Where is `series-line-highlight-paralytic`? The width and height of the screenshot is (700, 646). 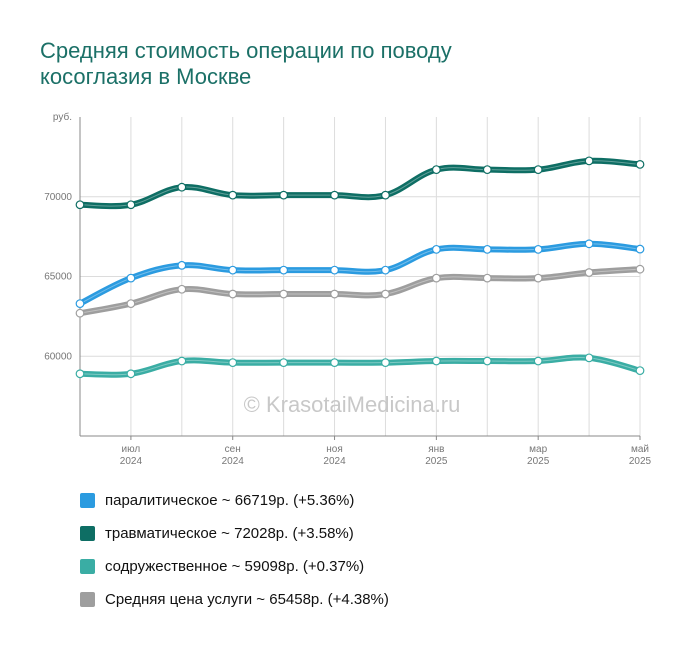 series-line-highlight-paralytic is located at coordinates (360, 274).